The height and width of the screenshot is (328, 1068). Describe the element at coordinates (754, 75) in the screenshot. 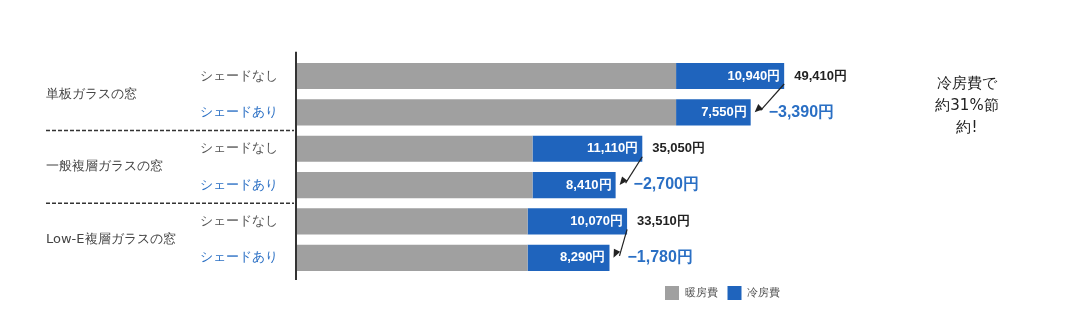

I see `data-label: 10,940円` at that location.